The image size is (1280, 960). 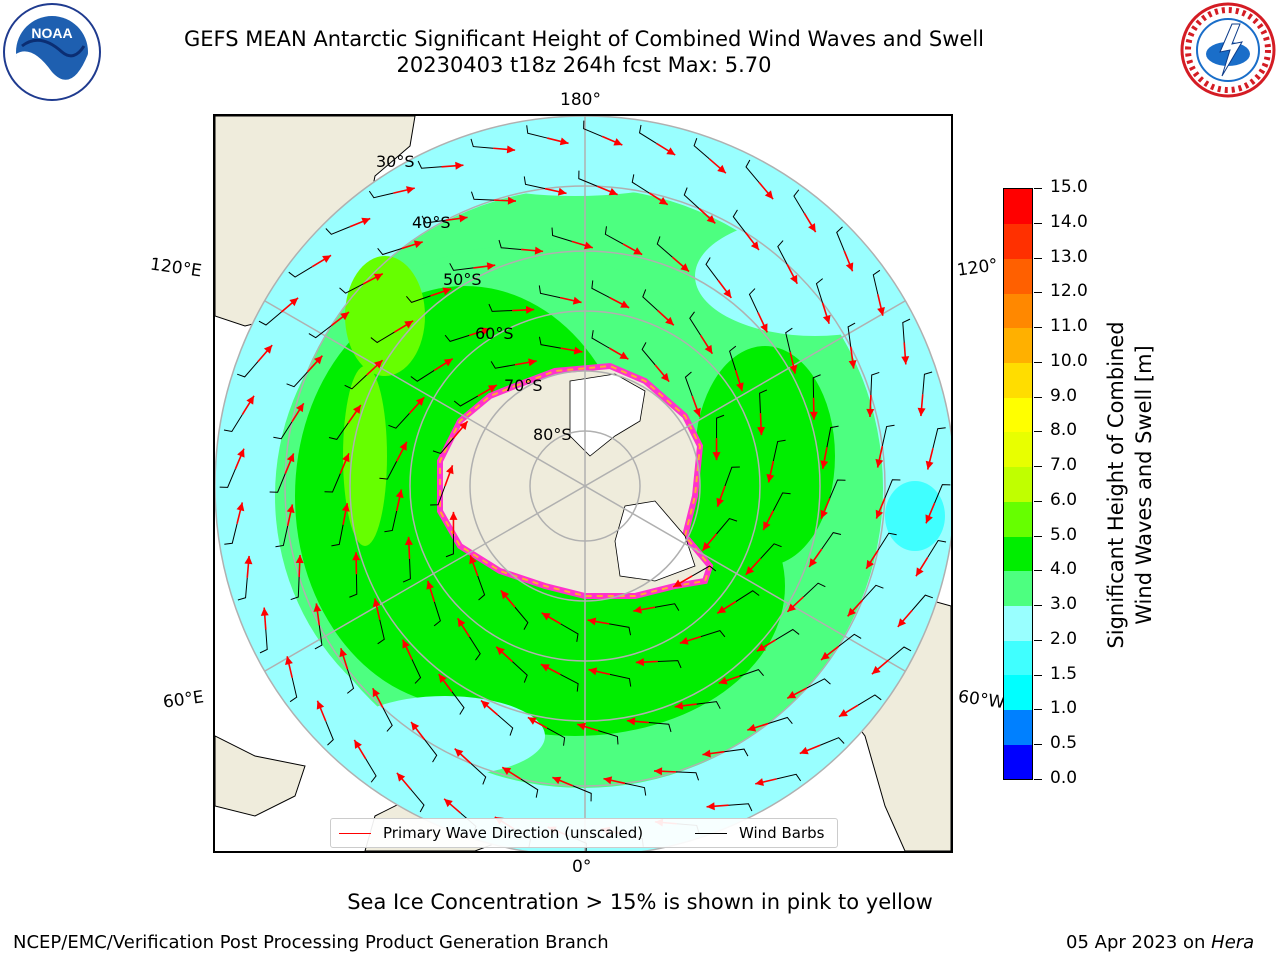 What do you see at coordinates (523, 385) in the screenshot?
I see `lat-label-70s: 70°S` at bounding box center [523, 385].